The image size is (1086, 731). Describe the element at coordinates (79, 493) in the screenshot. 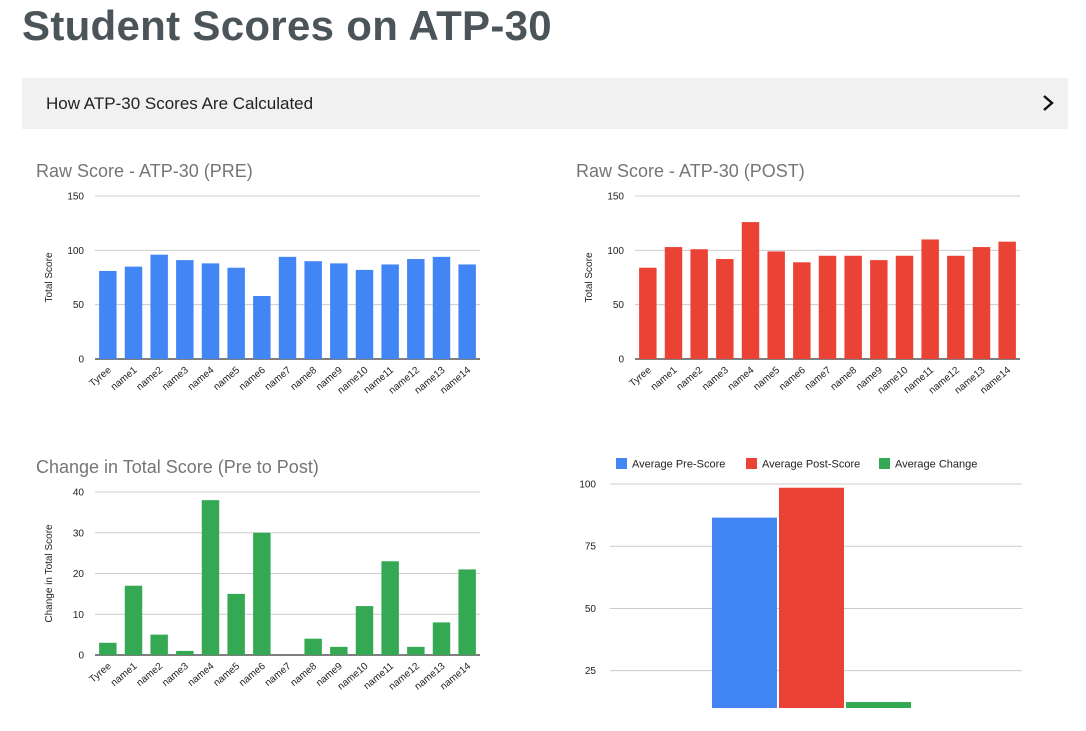

I see `y-tick-label: 40` at that location.